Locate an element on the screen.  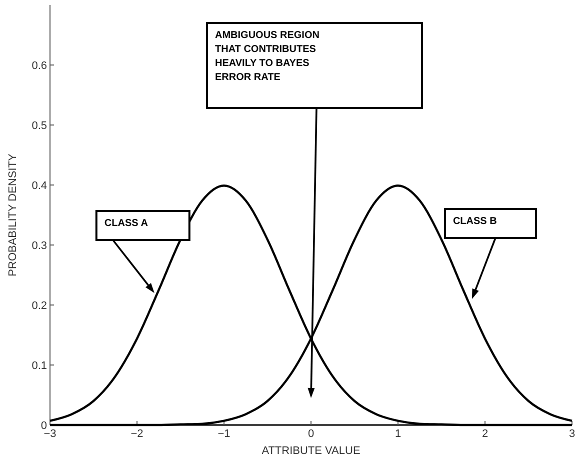
x-tick-label: 3 is located at coordinates (572, 434).